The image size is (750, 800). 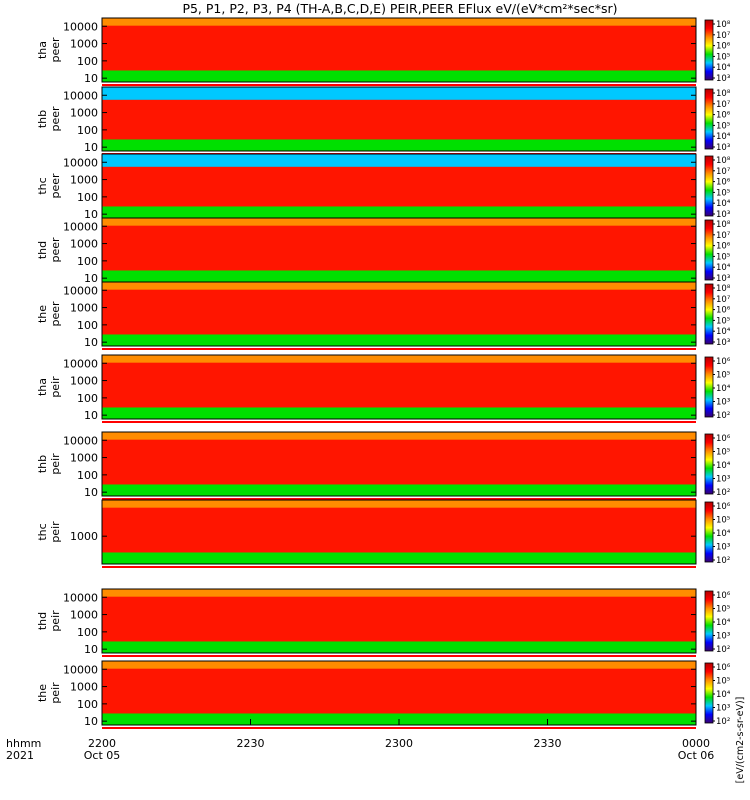 I want to click on panel-label: thcpeer, so click(x=49, y=186).